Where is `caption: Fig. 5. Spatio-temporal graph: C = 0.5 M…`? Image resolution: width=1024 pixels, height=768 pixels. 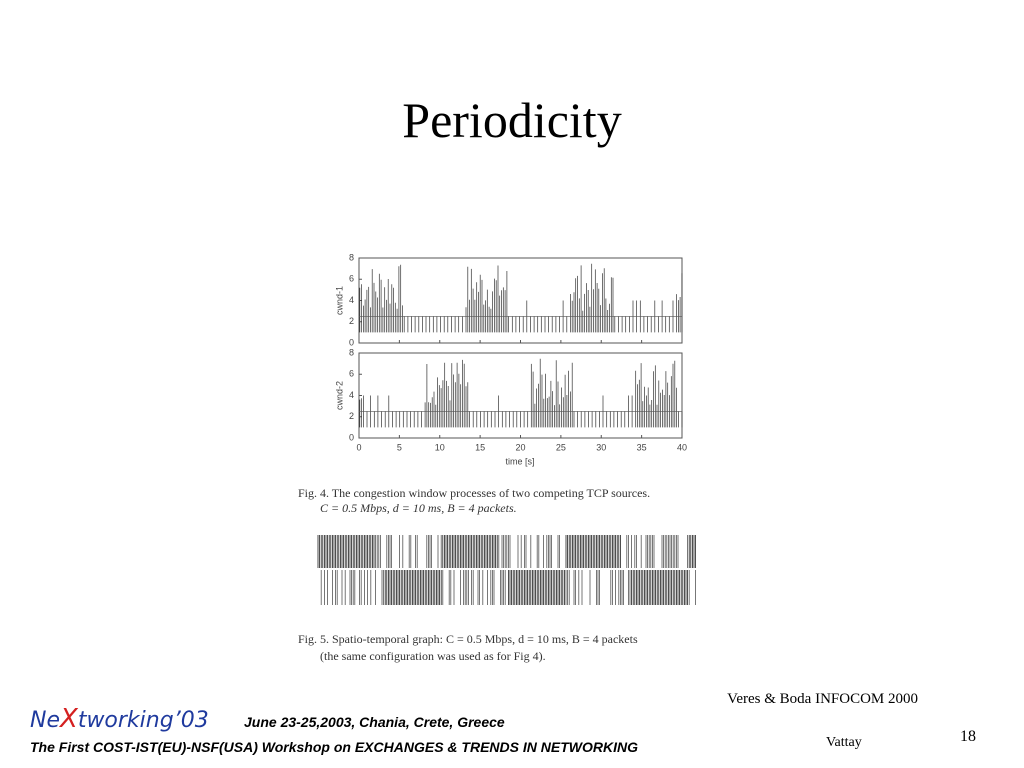
caption: Fig. 5. Spatio-temporal graph: C = 0.5 M… is located at coordinates (468, 639).